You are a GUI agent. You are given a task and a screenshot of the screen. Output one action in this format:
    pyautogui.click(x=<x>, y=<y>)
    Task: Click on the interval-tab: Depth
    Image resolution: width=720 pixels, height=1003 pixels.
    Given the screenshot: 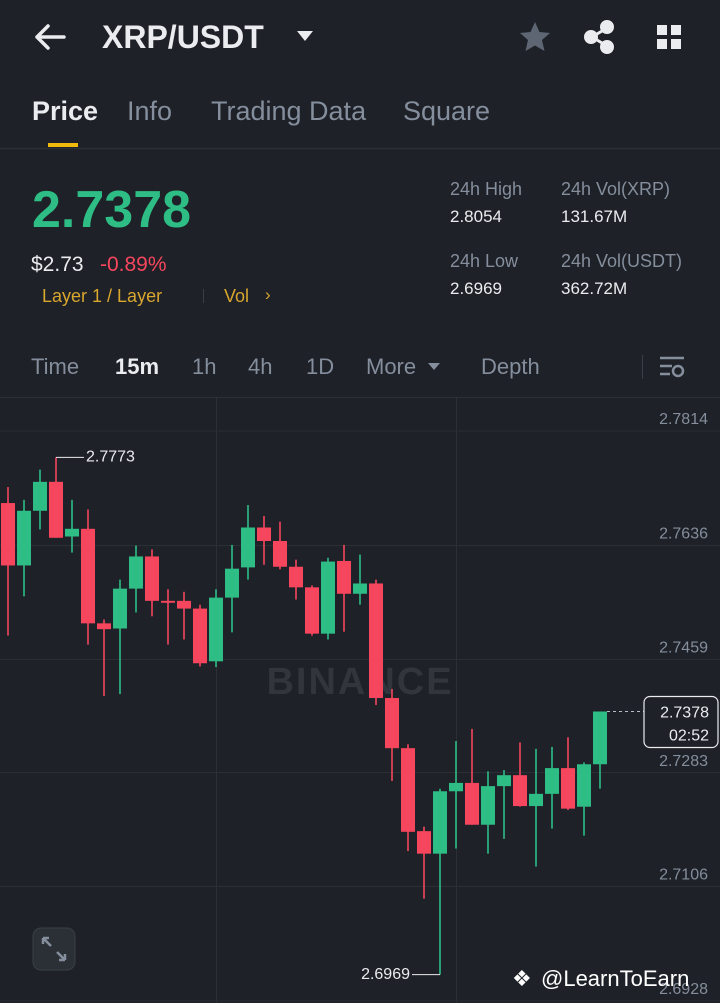 What is the action you would take?
    pyautogui.click(x=510, y=366)
    